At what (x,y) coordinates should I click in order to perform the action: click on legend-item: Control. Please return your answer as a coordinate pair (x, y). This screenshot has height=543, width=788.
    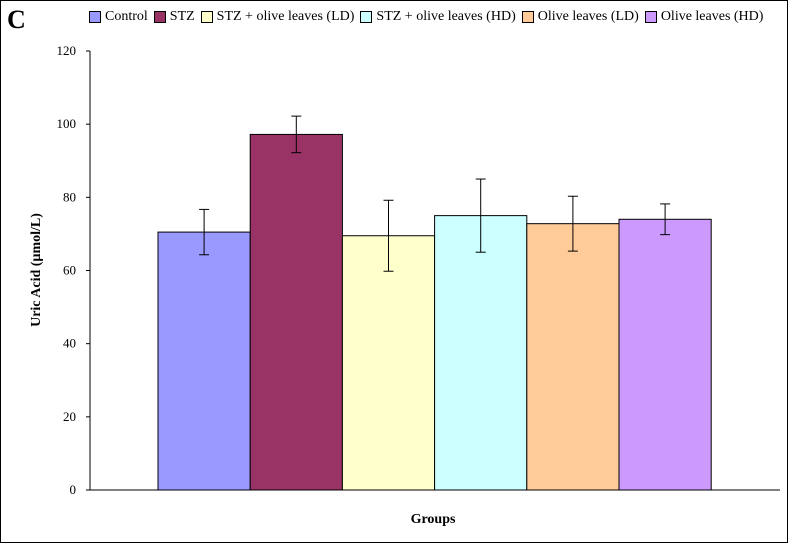
    Looking at the image, I should click on (118, 17).